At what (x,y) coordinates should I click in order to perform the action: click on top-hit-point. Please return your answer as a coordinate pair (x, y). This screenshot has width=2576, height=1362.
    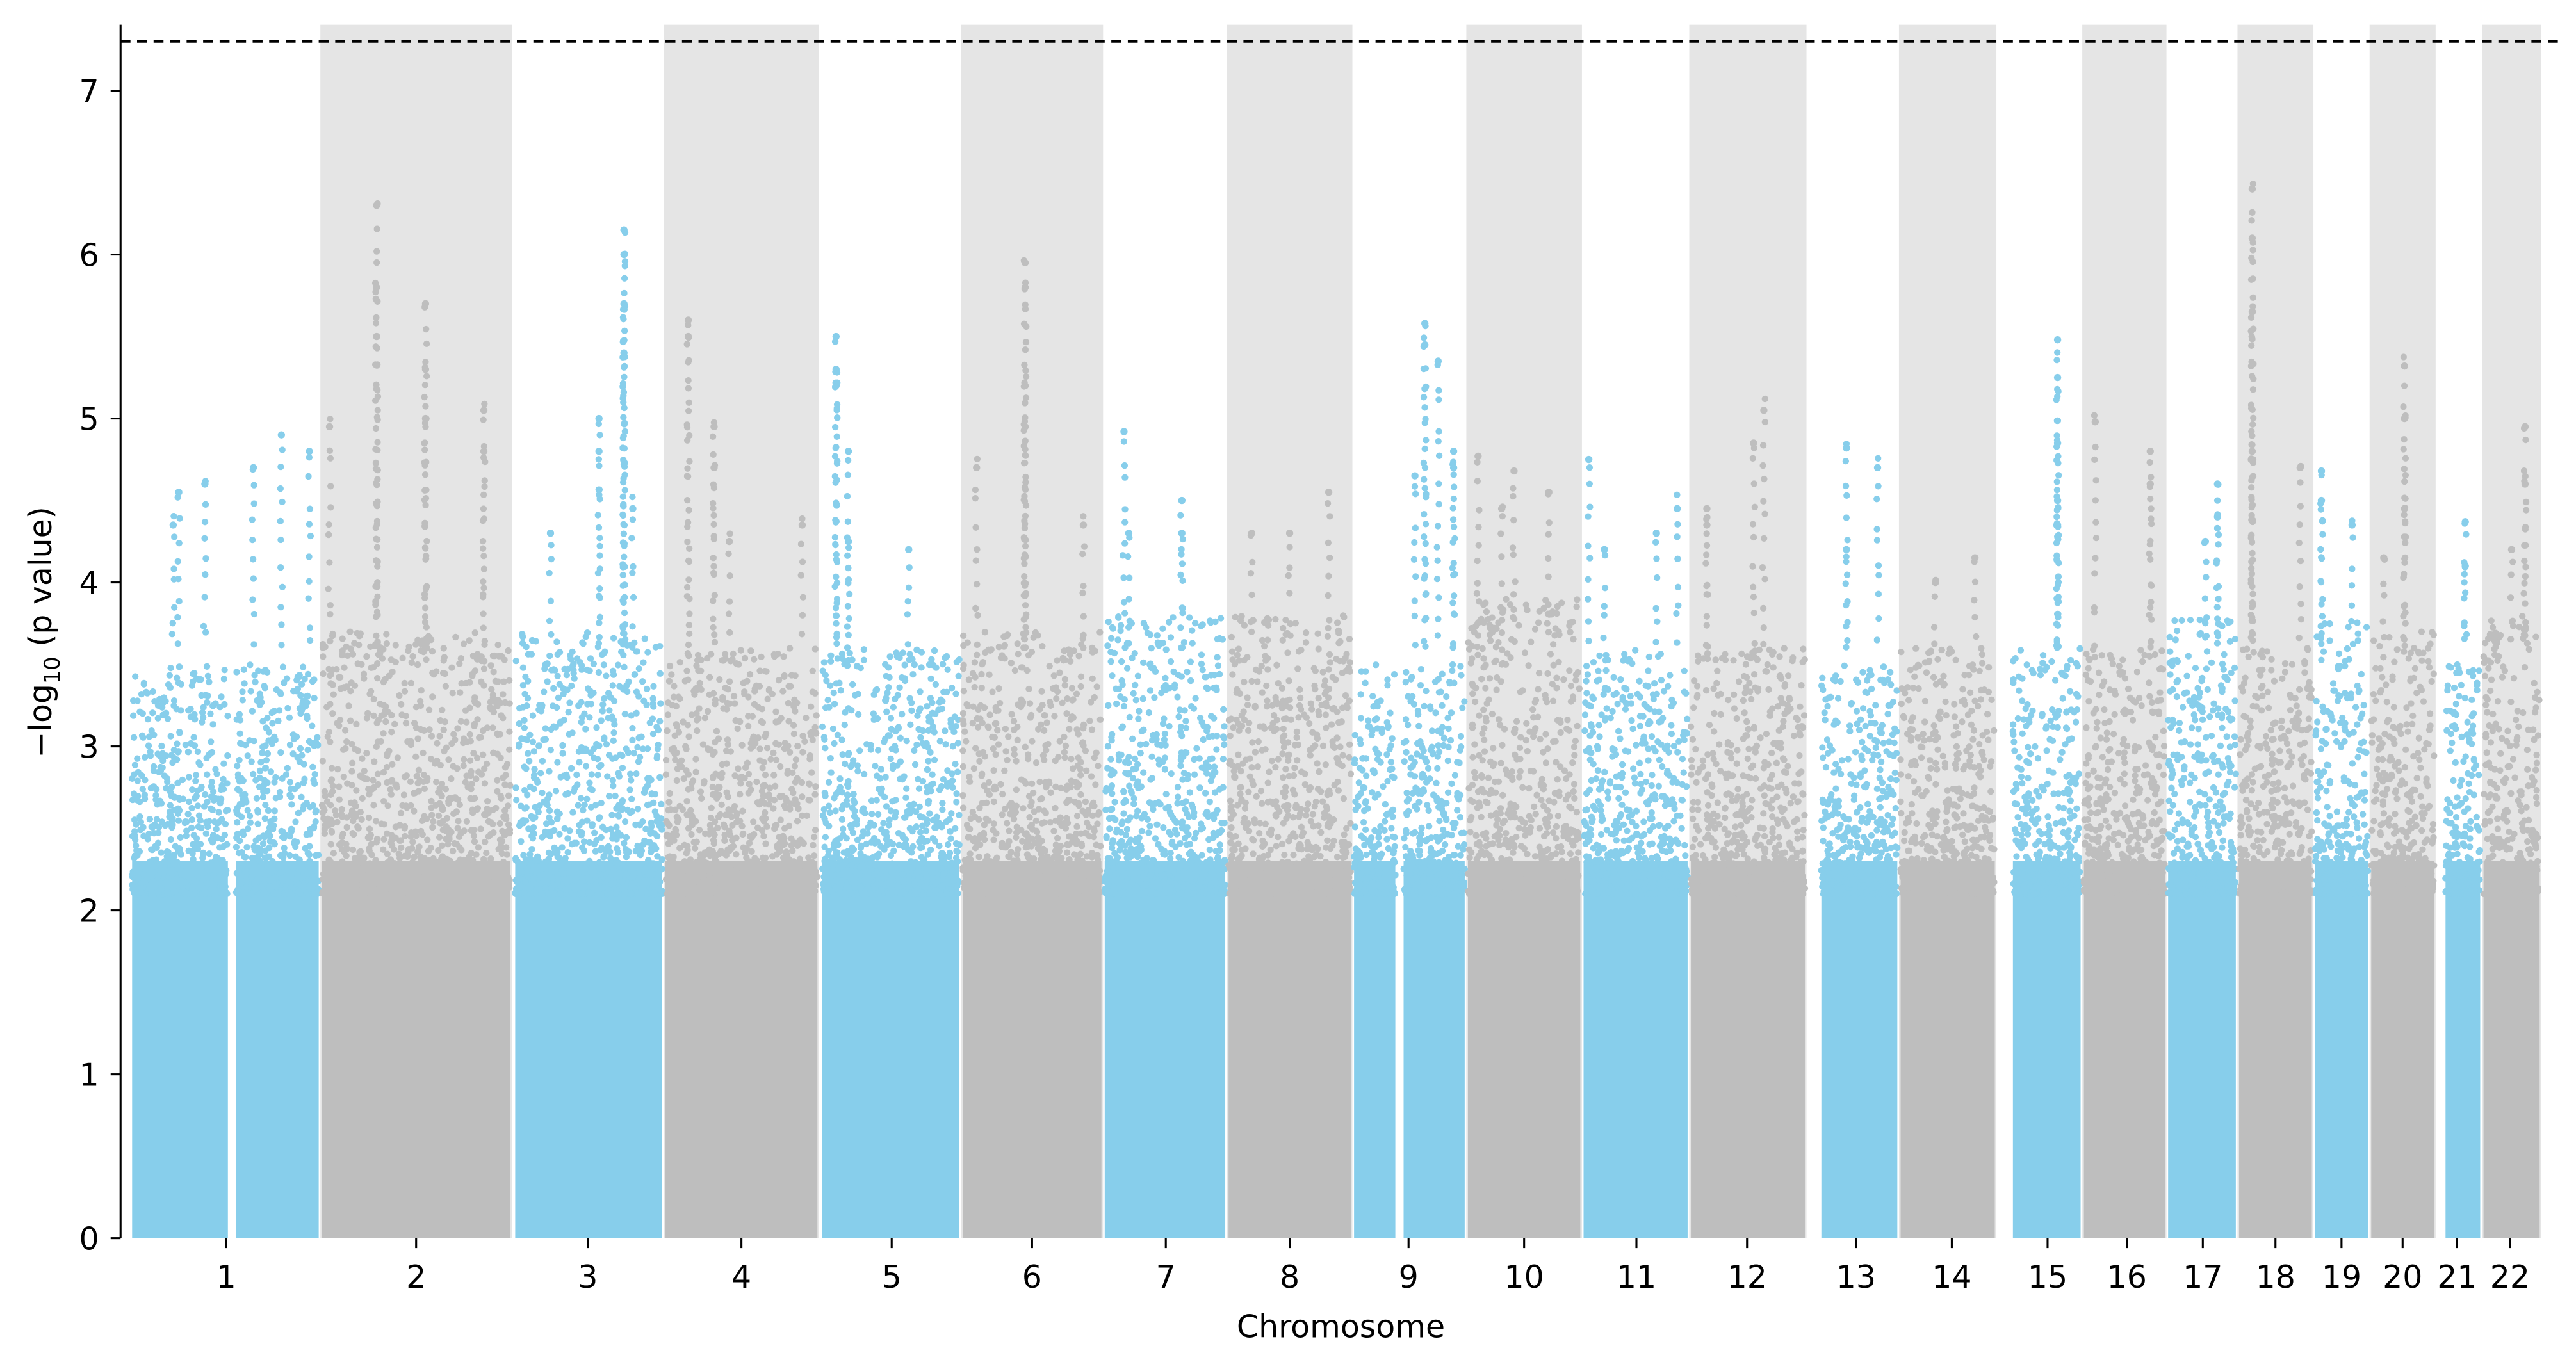
    Looking at the image, I should click on (550, 533).